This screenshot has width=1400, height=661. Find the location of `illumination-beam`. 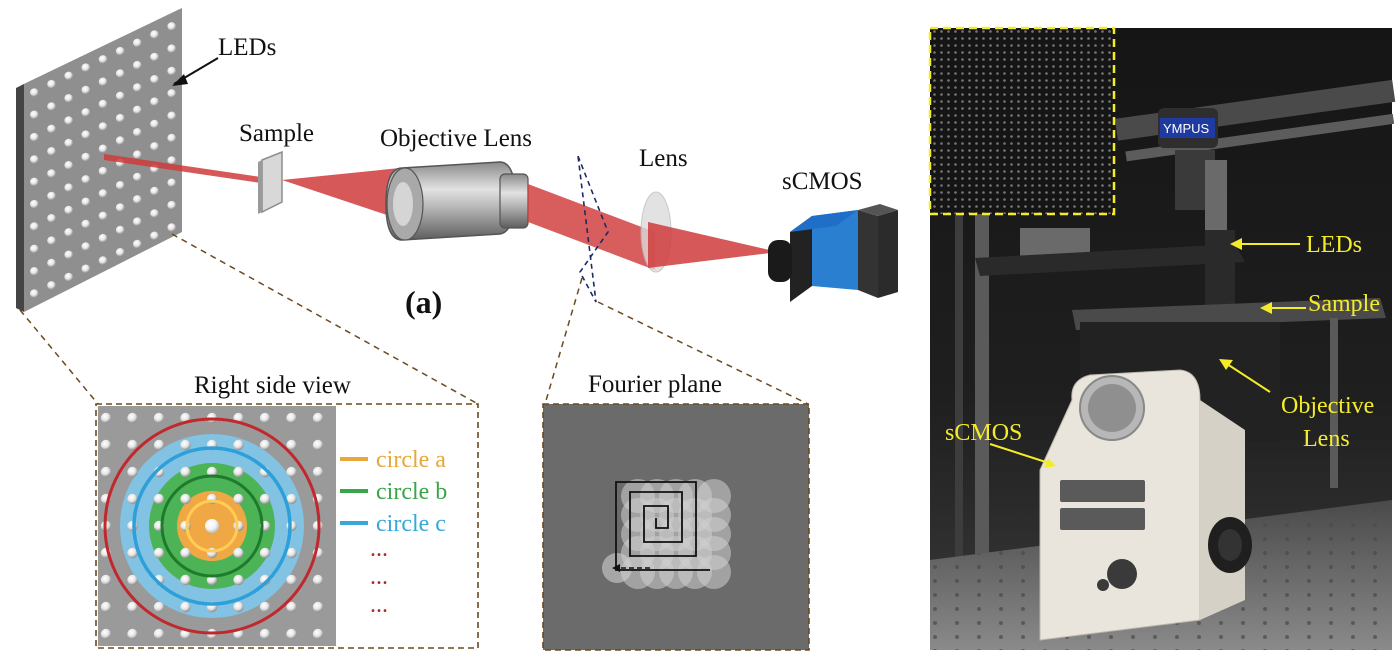

illumination-beam is located at coordinates (186, 169).